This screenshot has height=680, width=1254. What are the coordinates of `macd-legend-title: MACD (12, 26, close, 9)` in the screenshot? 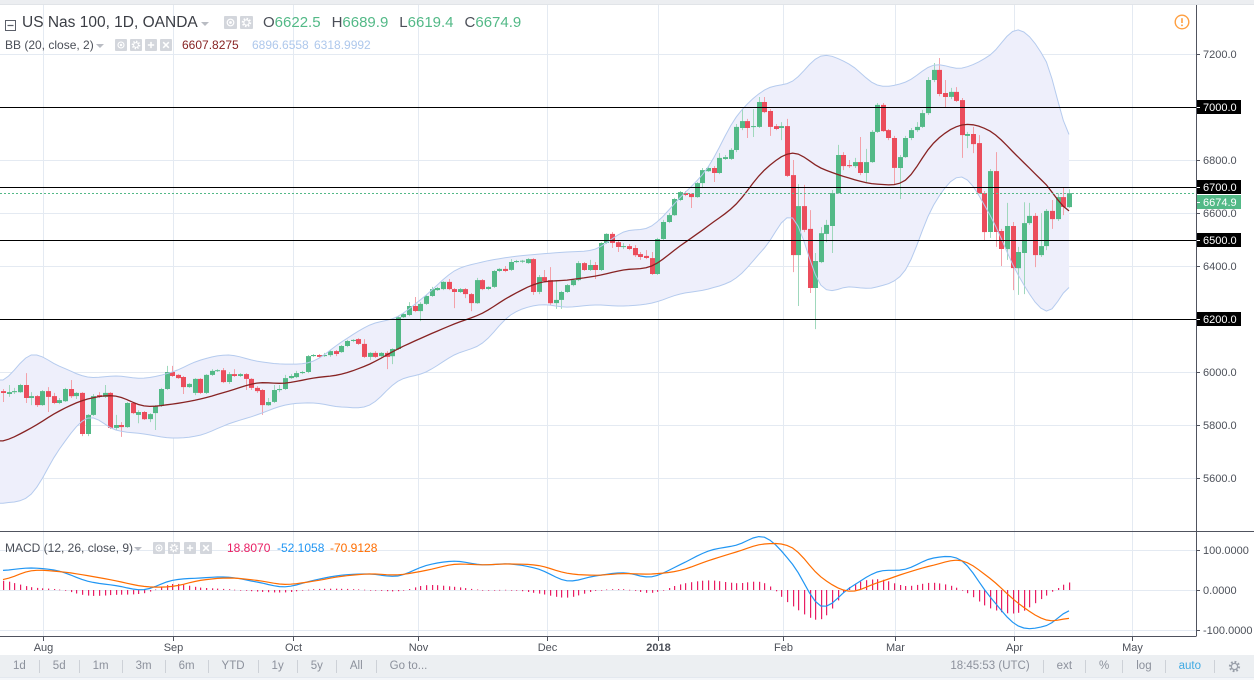 It's located at (69, 548).